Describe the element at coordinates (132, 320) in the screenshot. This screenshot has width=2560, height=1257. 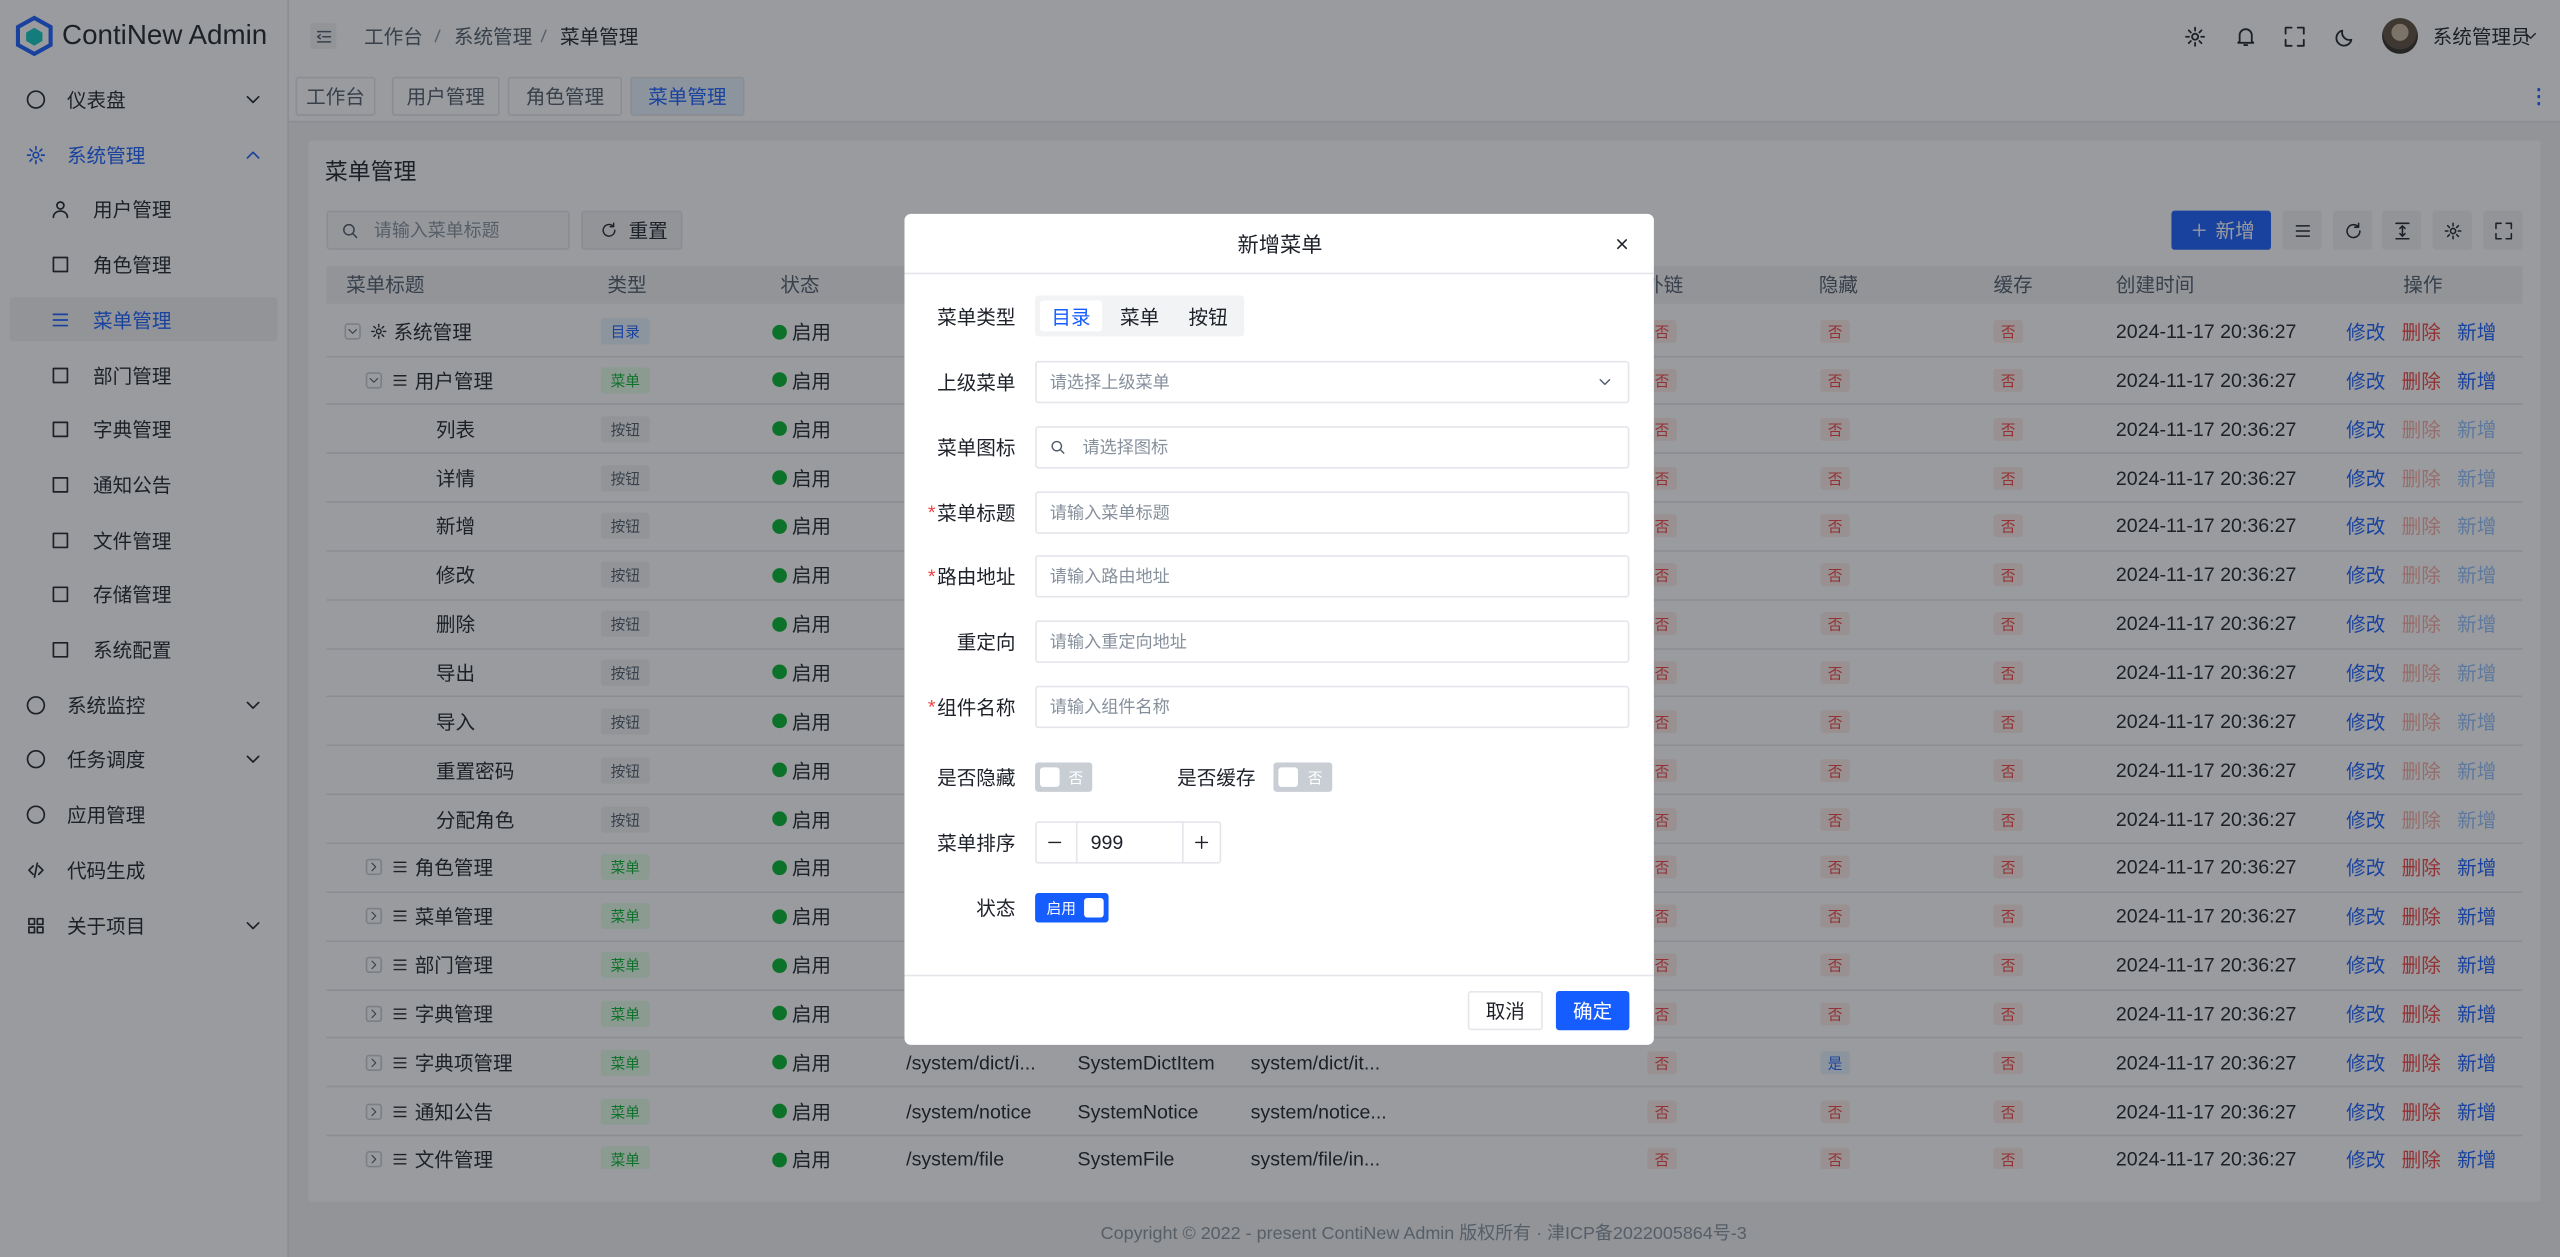
I see `submenu-item: 菜单管理` at that location.